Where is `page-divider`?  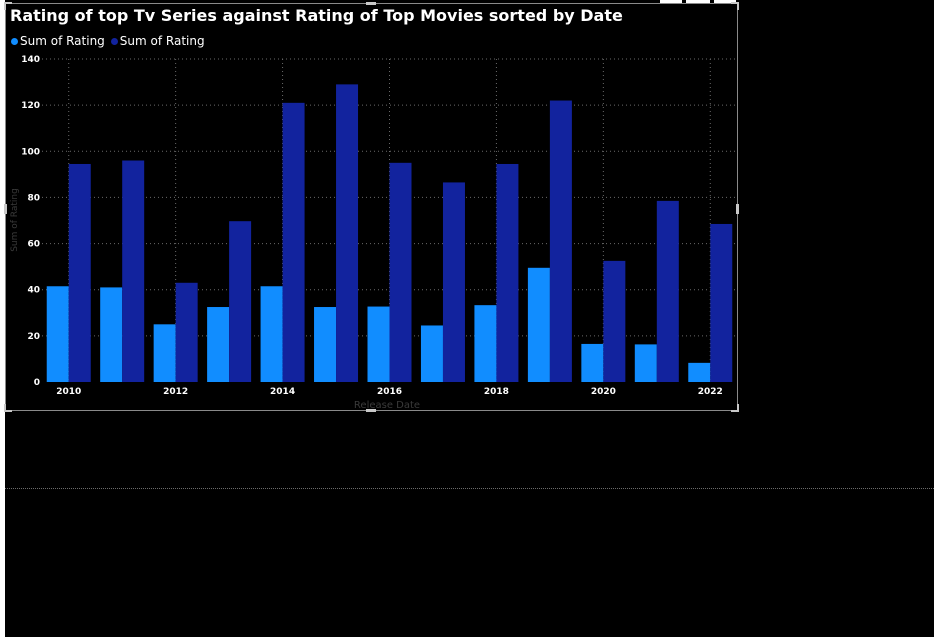 page-divider is located at coordinates (469, 488).